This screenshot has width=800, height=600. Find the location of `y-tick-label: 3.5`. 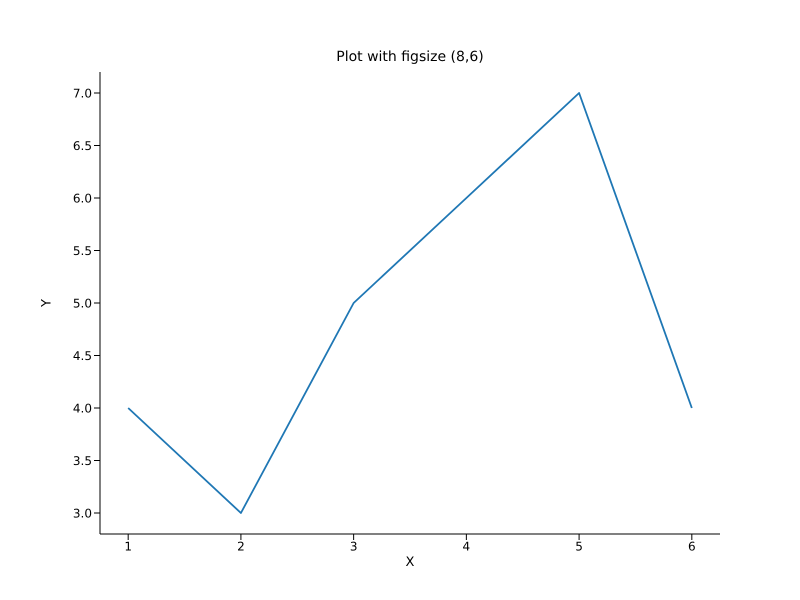

y-tick-label: 3.5 is located at coordinates (82, 461).